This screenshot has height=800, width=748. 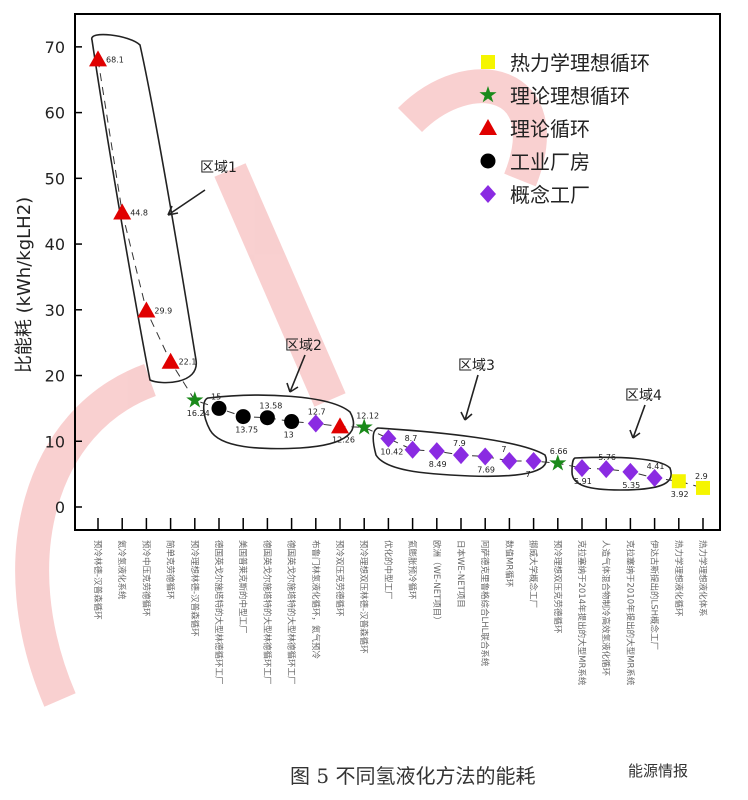 I want to click on x-tick-label: 阿萨德克里鲁格综合LHL联合系统, so click(x=484, y=603).